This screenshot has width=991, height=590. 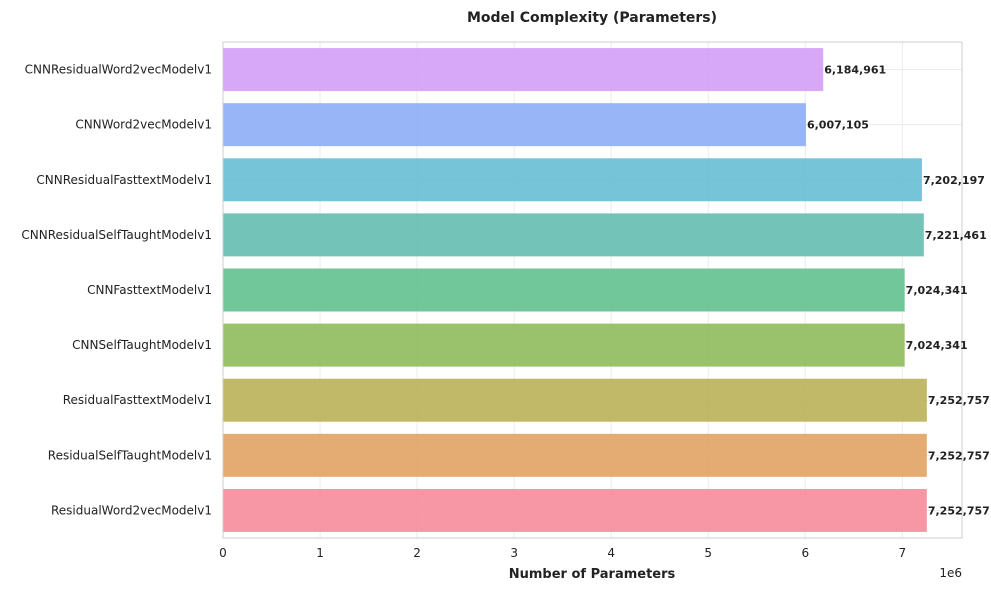 What do you see at coordinates (708, 553) in the screenshot?
I see `x-tick-label: 5` at bounding box center [708, 553].